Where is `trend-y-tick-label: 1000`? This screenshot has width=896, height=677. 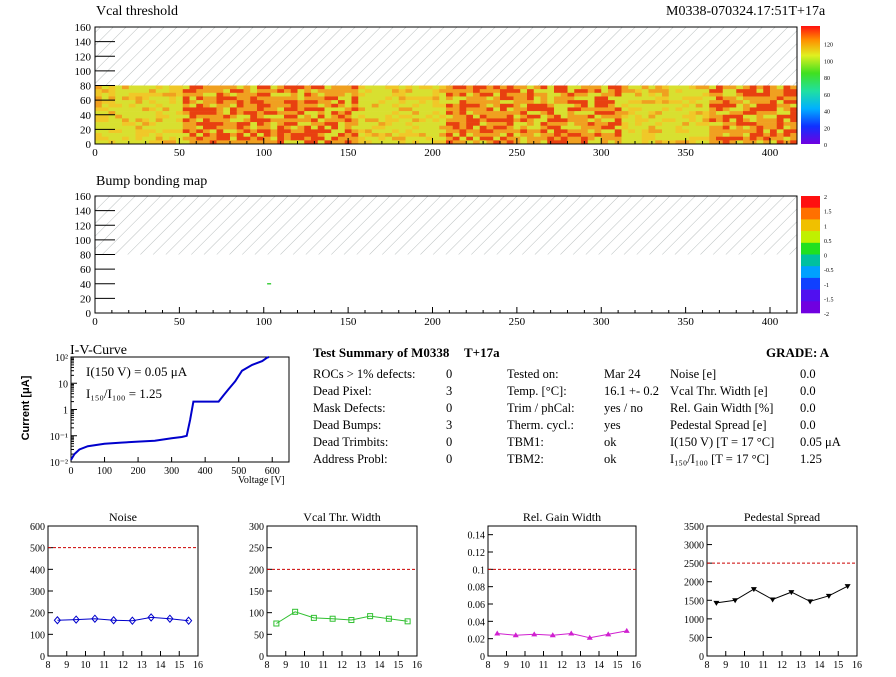
trend-y-tick-label: 1000 is located at coordinates (694, 620).